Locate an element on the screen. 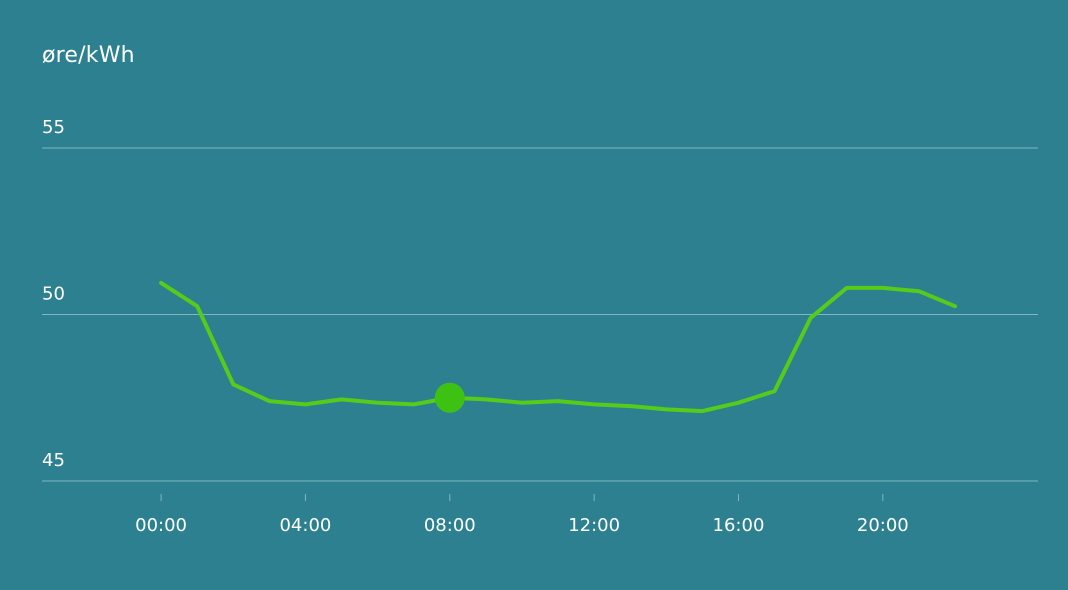  x-tick-label: 20:00 is located at coordinates (883, 525).